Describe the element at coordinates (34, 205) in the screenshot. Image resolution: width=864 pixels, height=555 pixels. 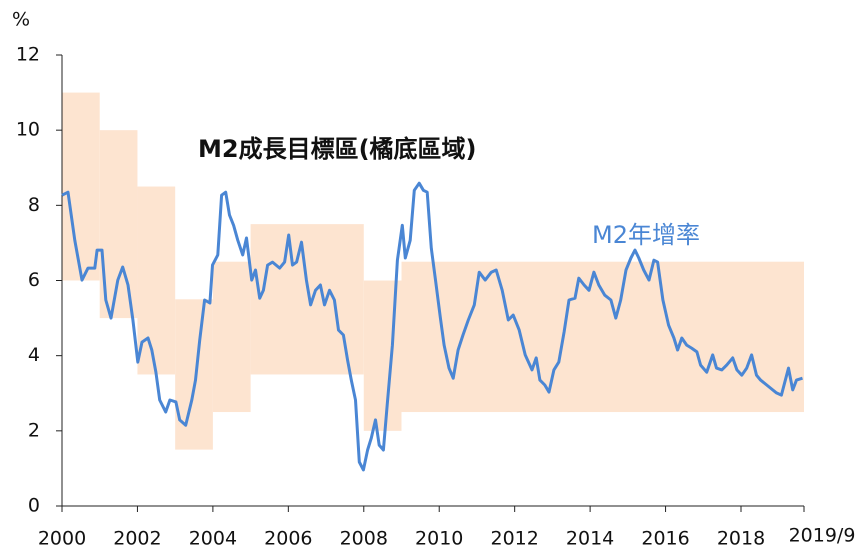
I see `y-tick-label: 8` at that location.